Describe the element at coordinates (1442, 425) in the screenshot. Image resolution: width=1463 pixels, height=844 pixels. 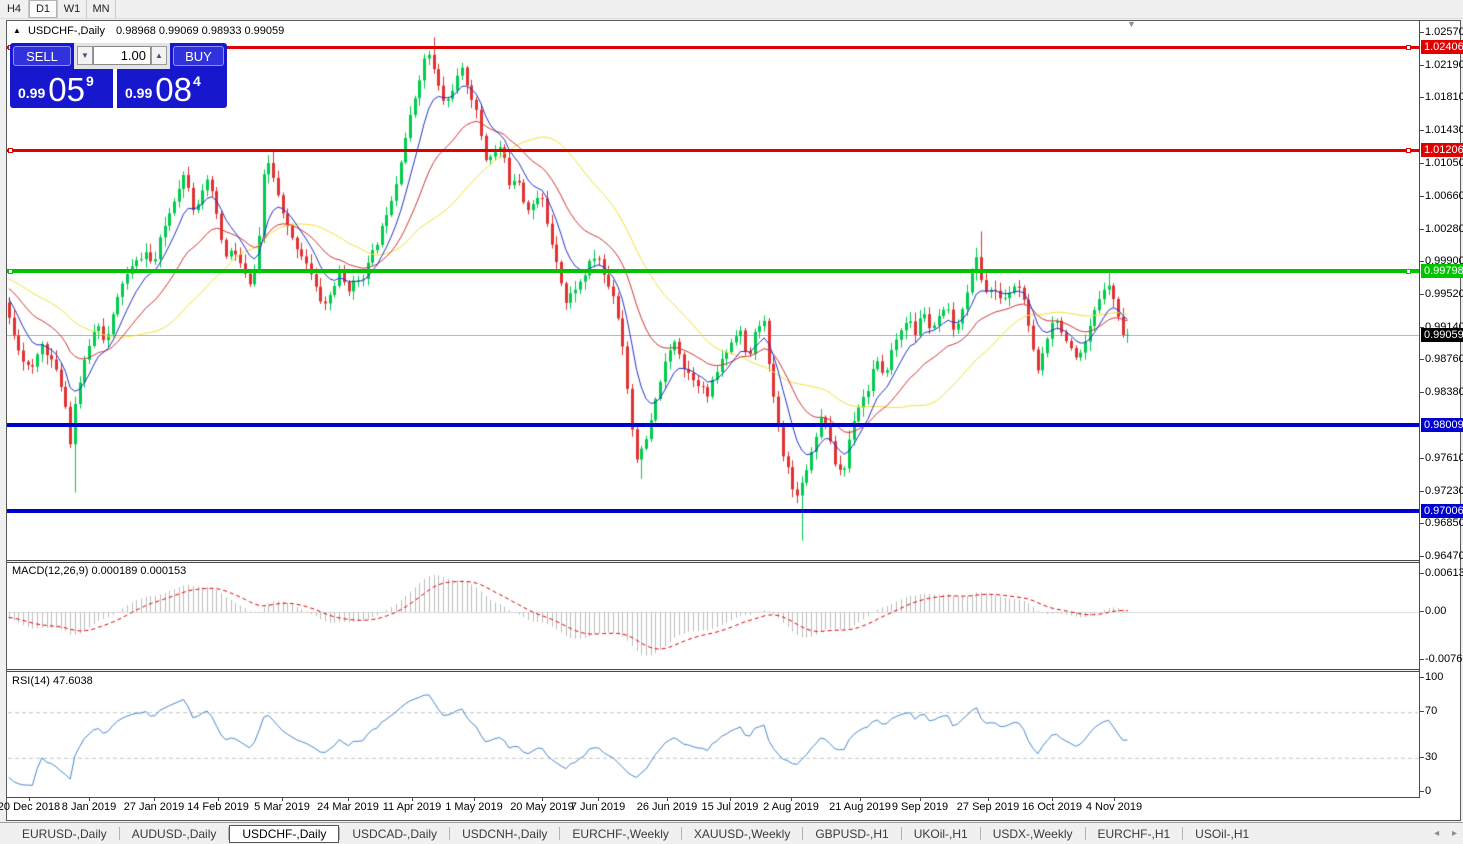
I see `price-level-badge: 0.98009` at that location.